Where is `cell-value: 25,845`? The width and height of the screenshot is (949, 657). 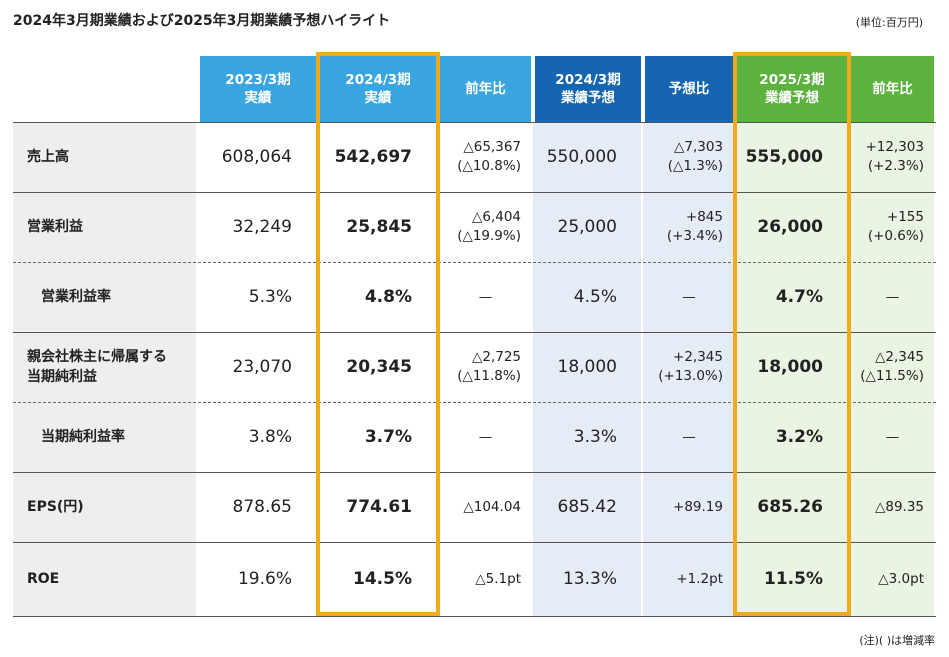 cell-value: 25,845 is located at coordinates (379, 227).